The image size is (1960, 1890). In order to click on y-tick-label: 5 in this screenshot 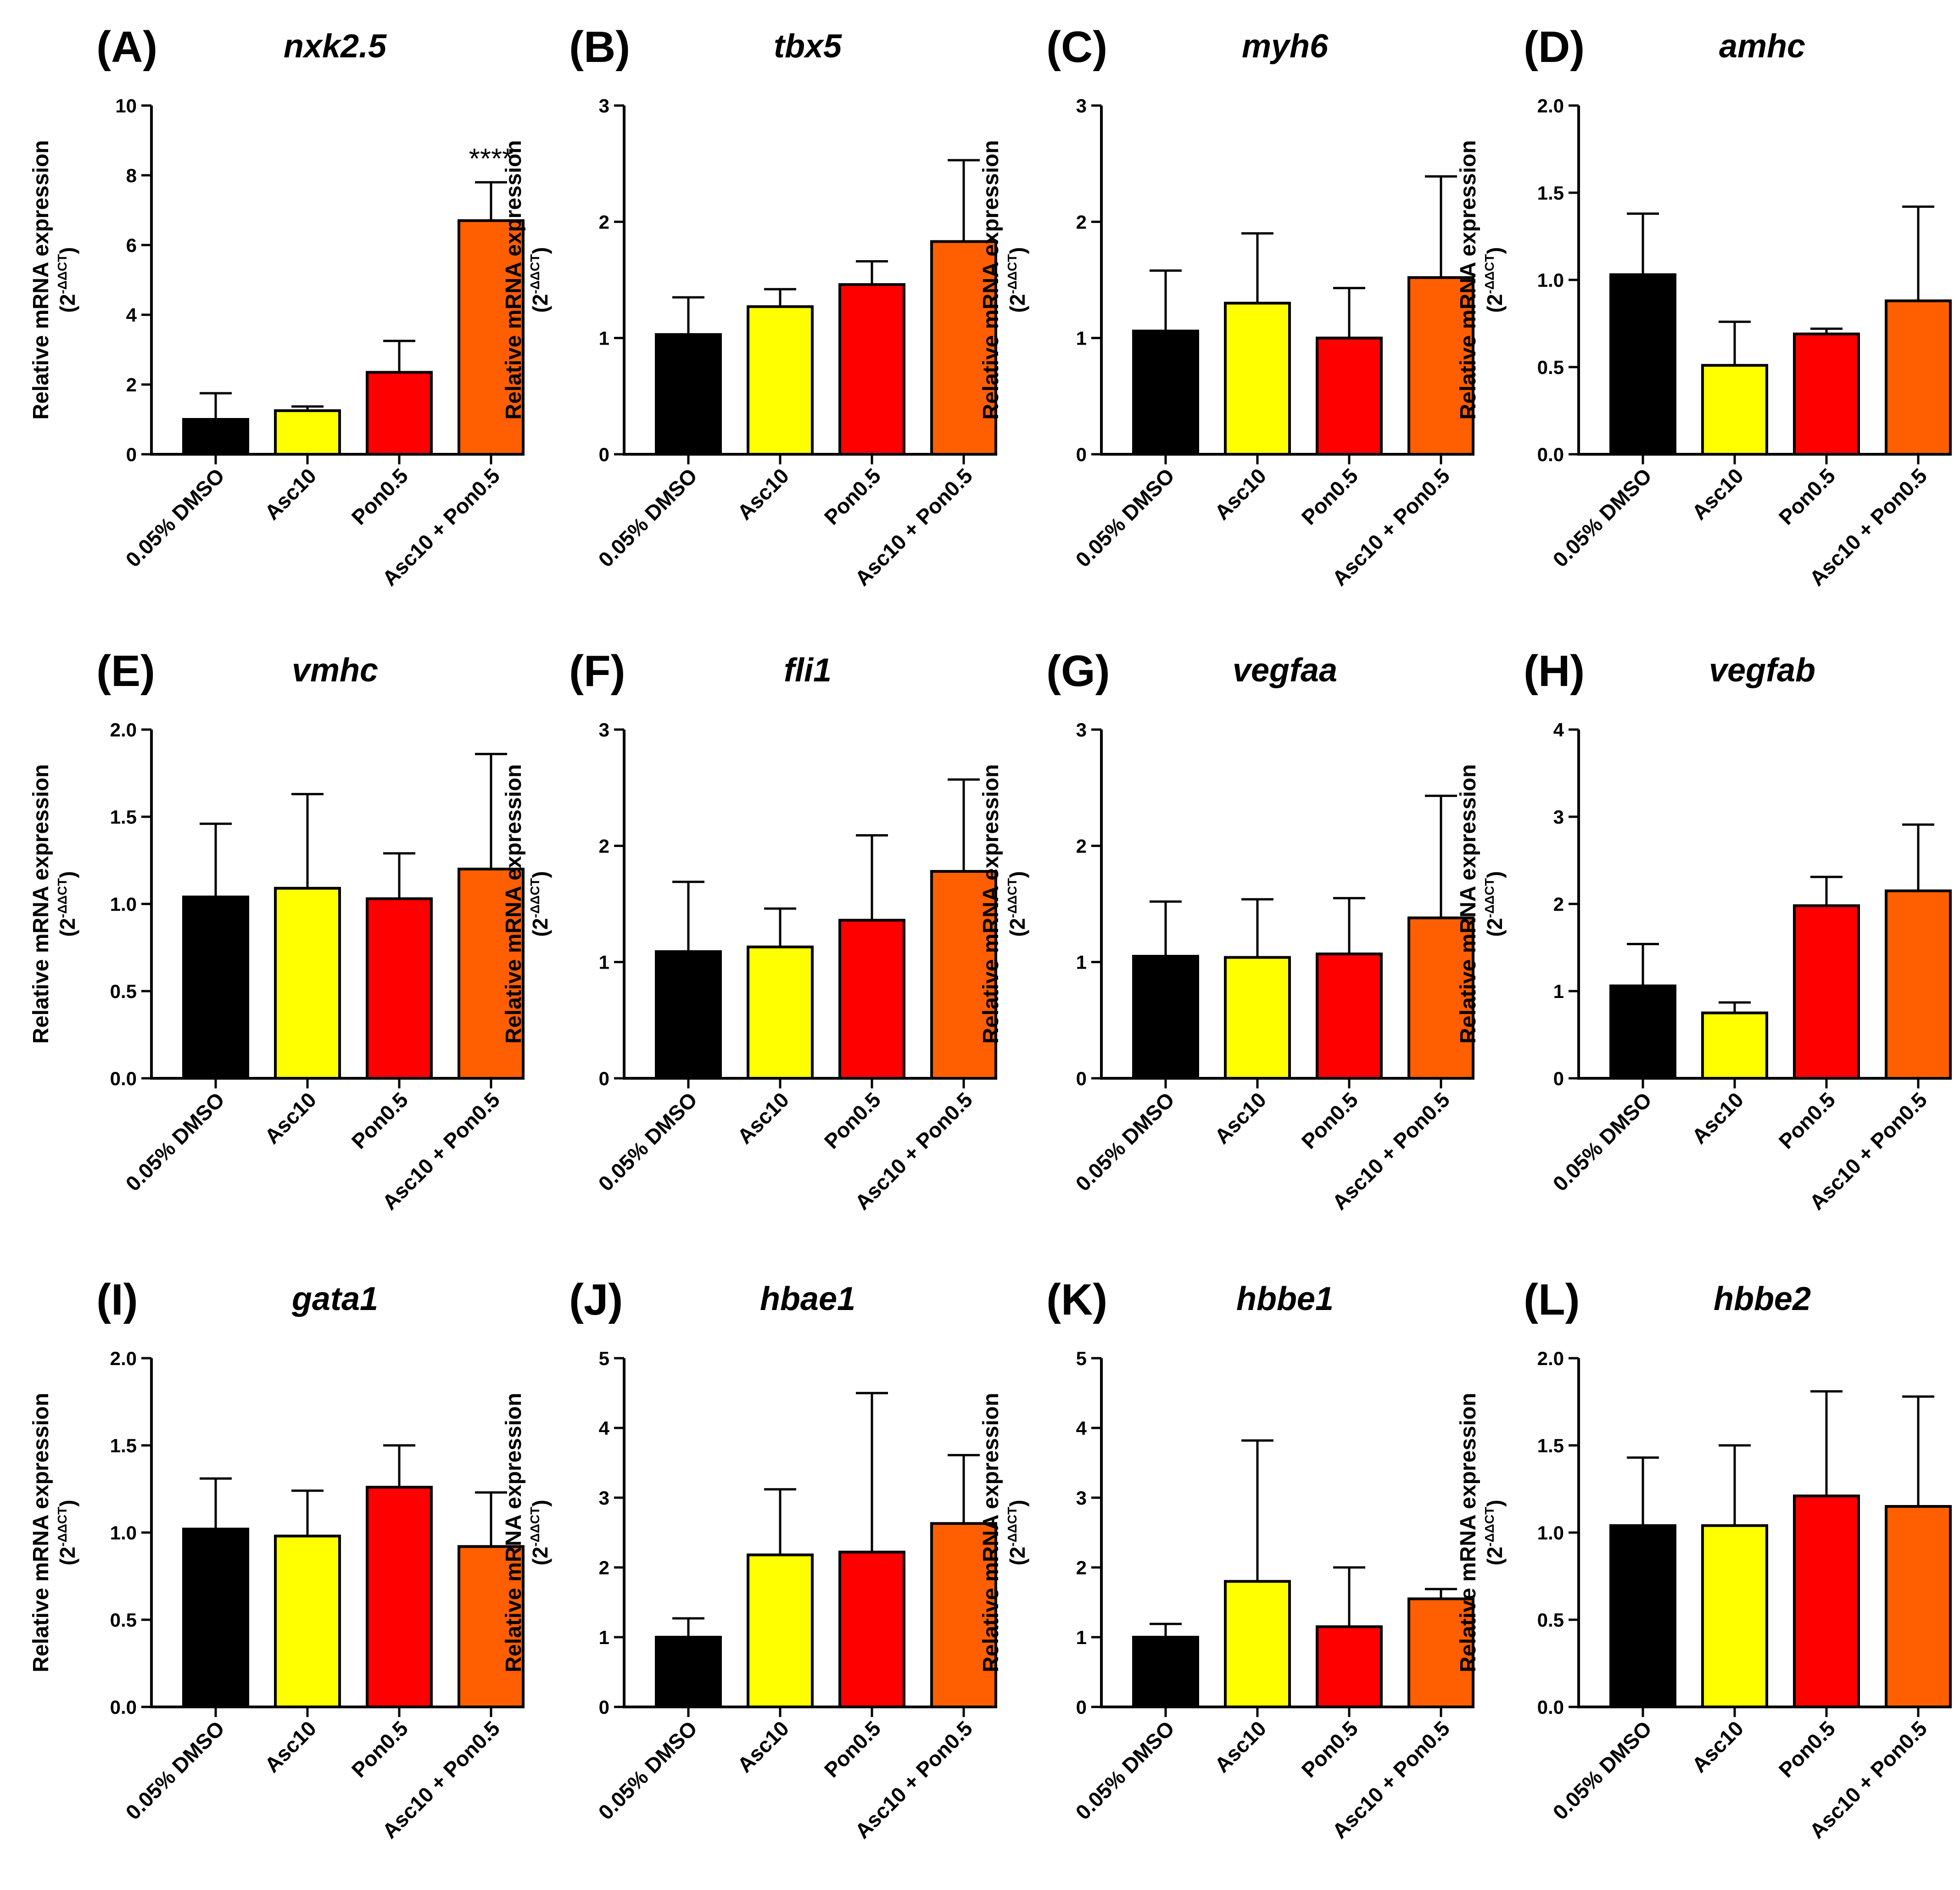, I will do `click(604, 1358)`.